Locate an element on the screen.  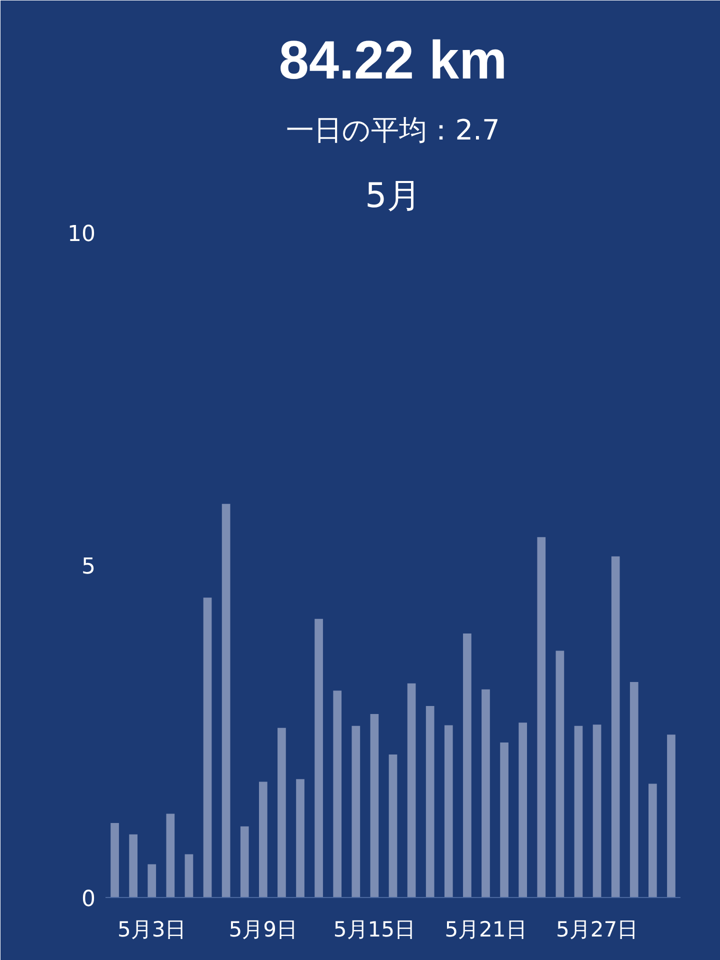
x-tick-label: 5月21日 is located at coordinates (485, 930).